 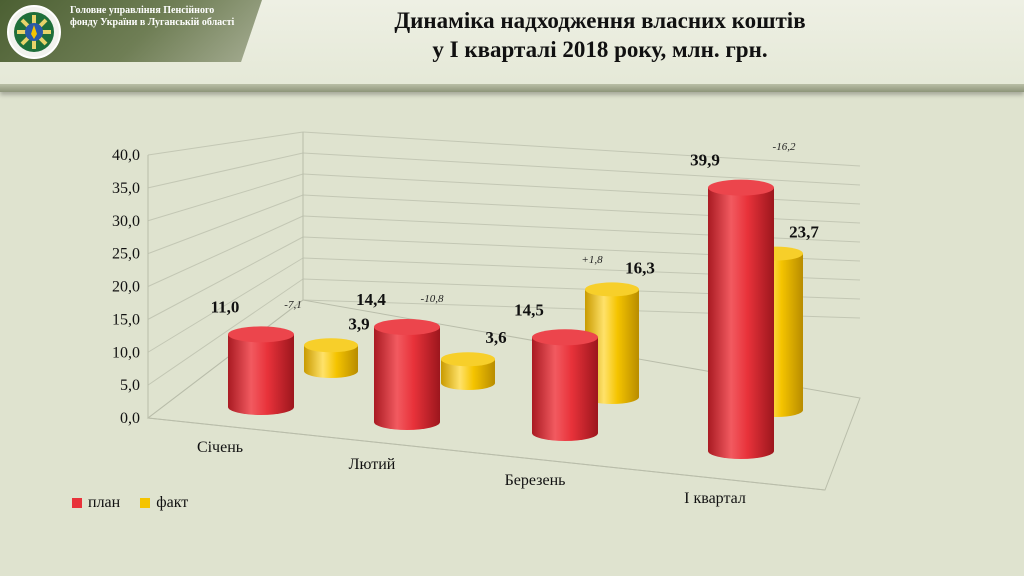 I want to click on legend-label-plan: план, so click(x=104, y=502).